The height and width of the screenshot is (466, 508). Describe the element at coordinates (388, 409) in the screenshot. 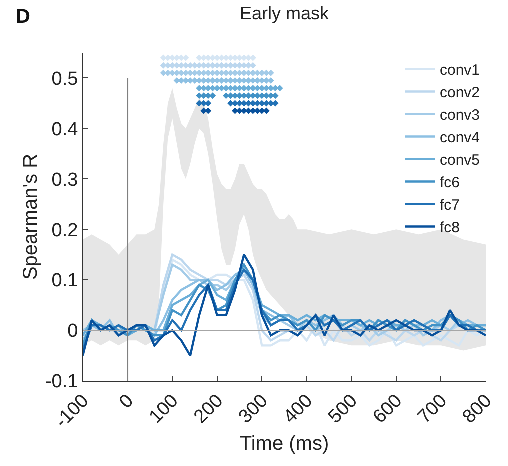

I see `x-tick-label: 600` at that location.